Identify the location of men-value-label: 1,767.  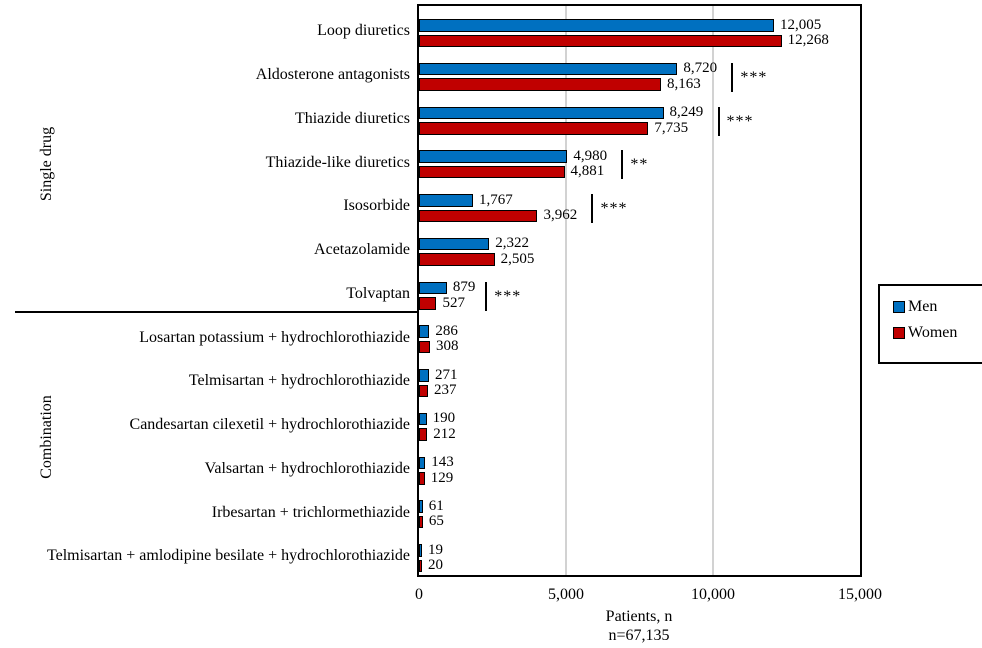
(495, 199).